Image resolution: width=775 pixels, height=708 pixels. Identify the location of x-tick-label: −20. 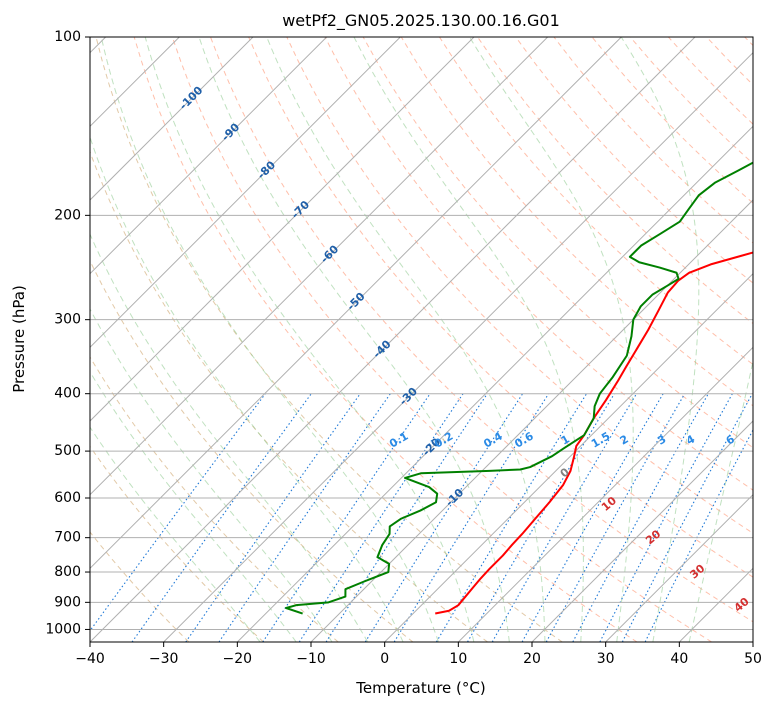
(238, 659).